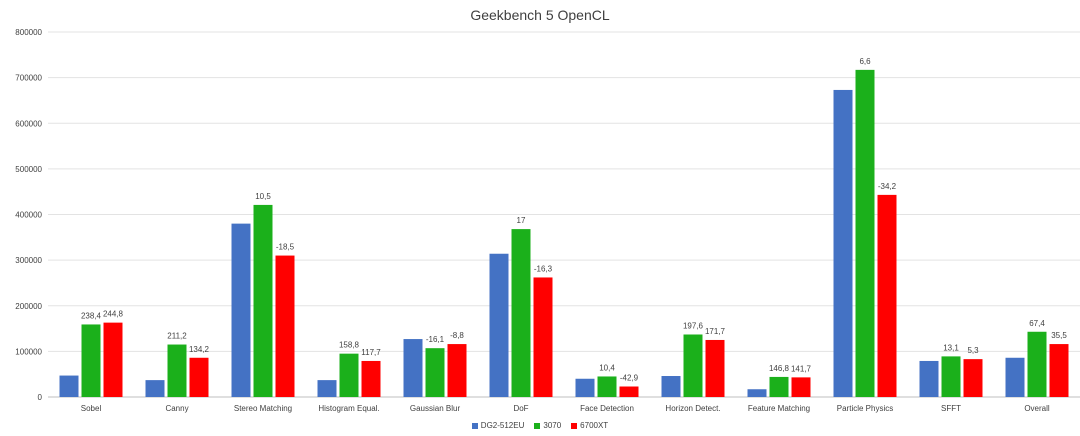 The height and width of the screenshot is (436, 1080). What do you see at coordinates (1059, 335) in the screenshot?
I see `data-label: 35,5` at bounding box center [1059, 335].